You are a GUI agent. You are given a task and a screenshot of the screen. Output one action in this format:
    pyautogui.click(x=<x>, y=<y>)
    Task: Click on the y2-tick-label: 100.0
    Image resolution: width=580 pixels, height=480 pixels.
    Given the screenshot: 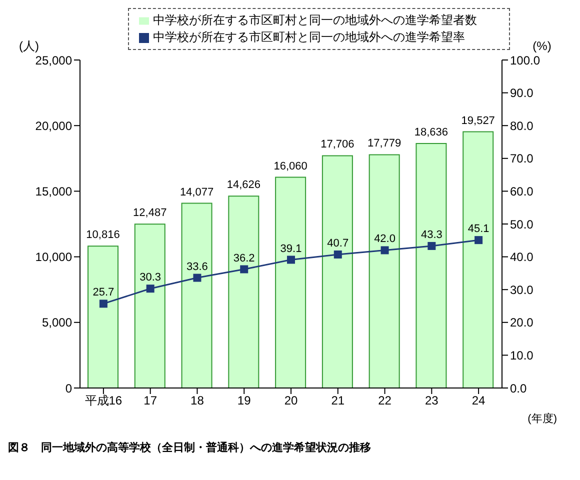 What is the action you would take?
    pyautogui.click(x=525, y=60)
    